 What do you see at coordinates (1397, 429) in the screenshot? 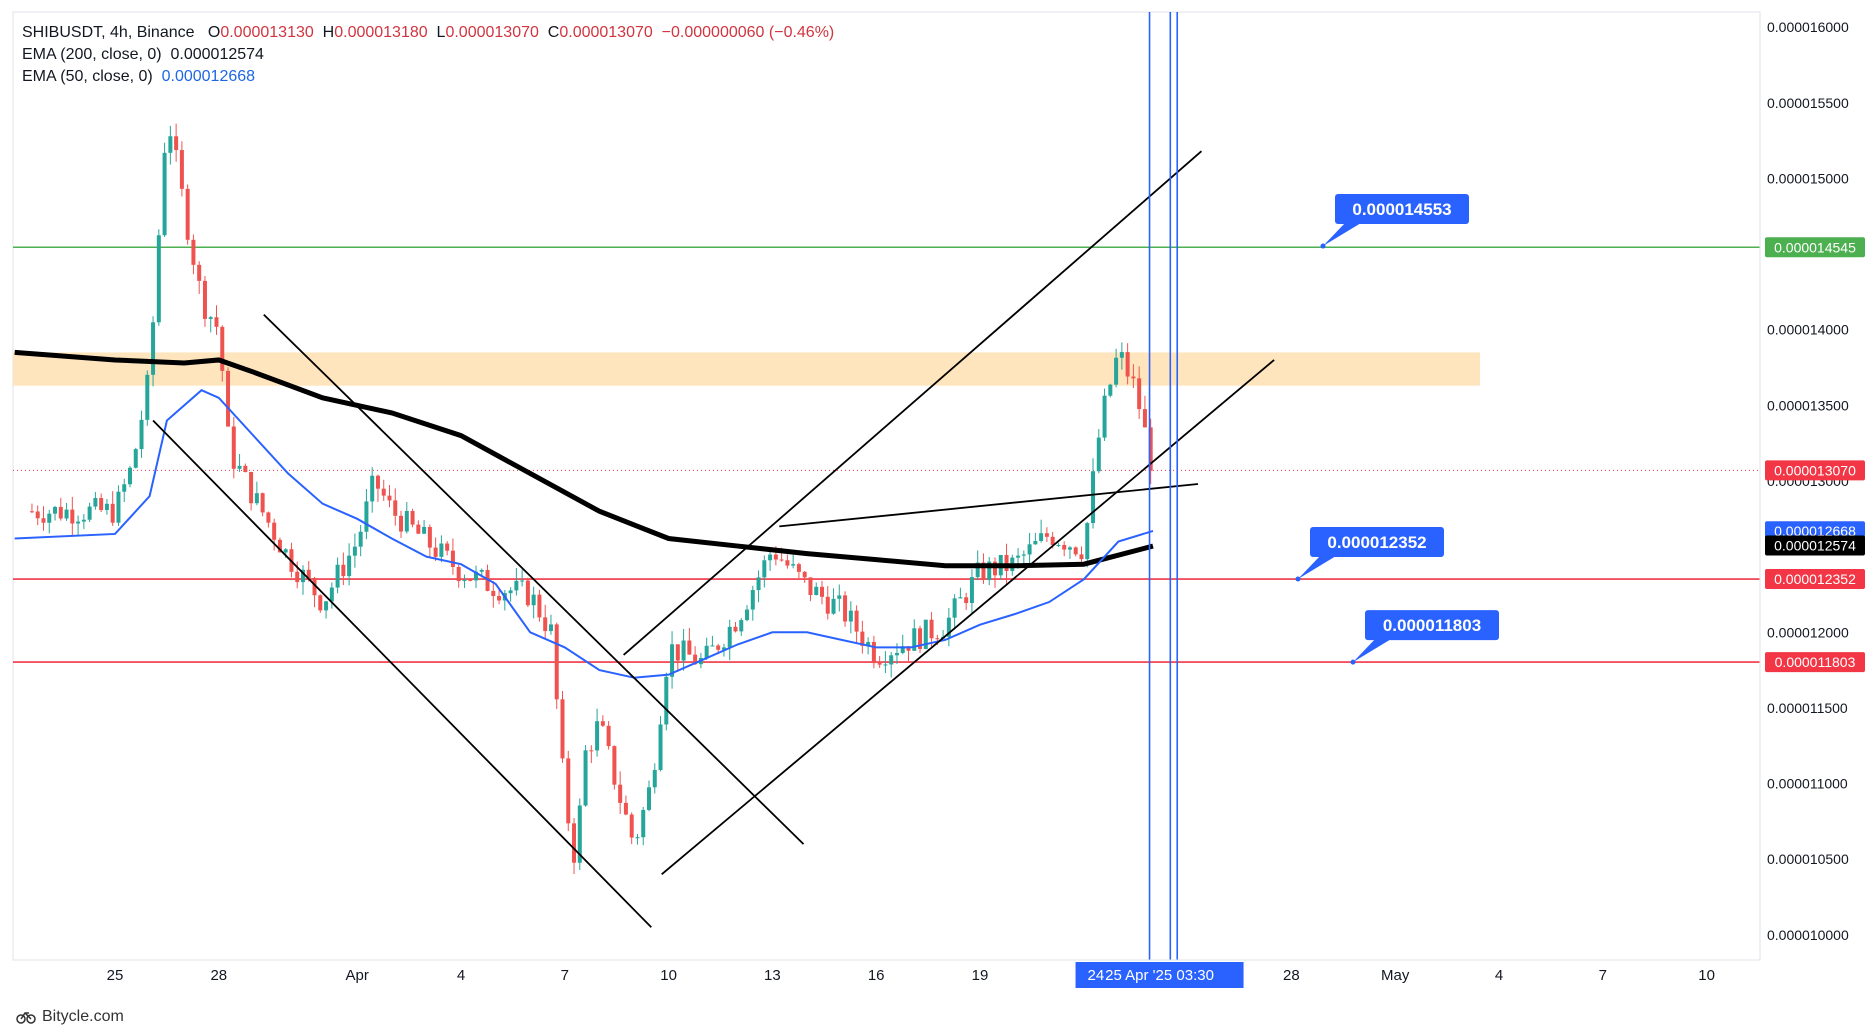
I see `callouts: 0.000014553 0.000012352 0.000011803` at bounding box center [1397, 429].